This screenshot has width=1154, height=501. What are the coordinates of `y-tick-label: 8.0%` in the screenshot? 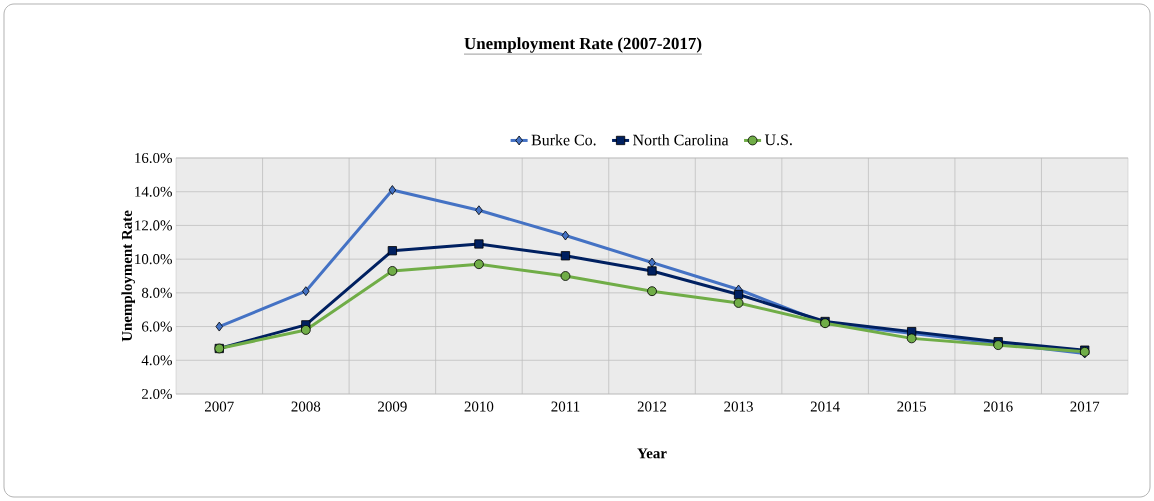 It's located at (156, 292).